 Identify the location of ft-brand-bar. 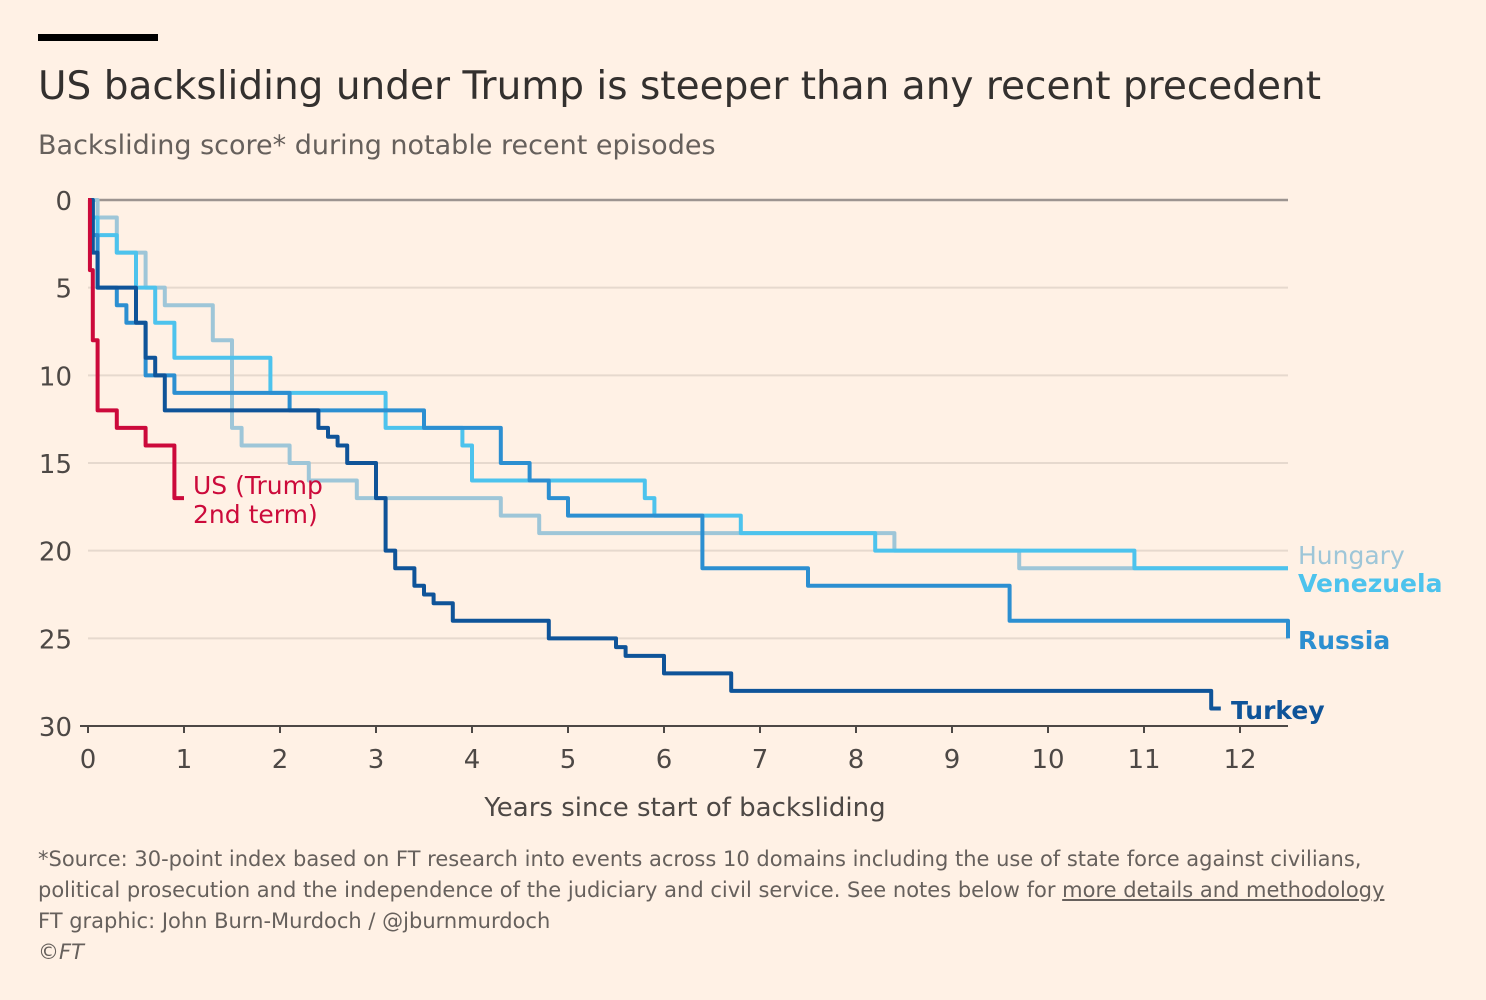
(98, 37).